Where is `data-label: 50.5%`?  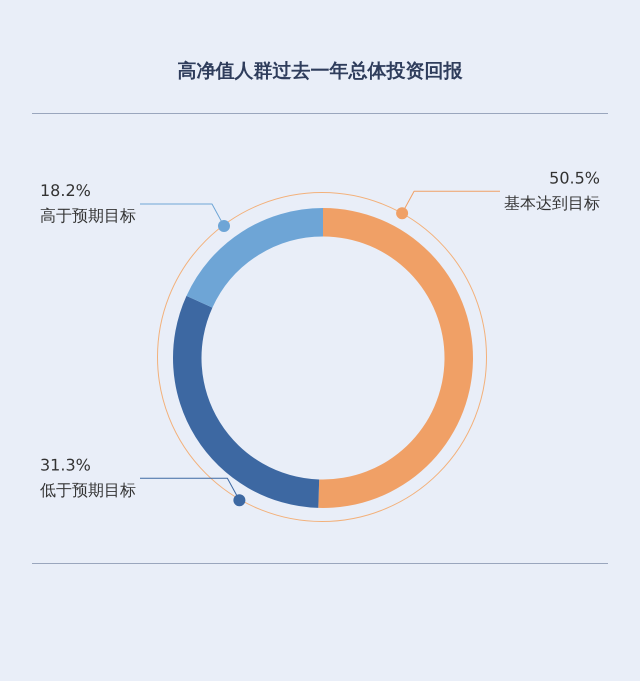 data-label: 50.5% is located at coordinates (574, 178).